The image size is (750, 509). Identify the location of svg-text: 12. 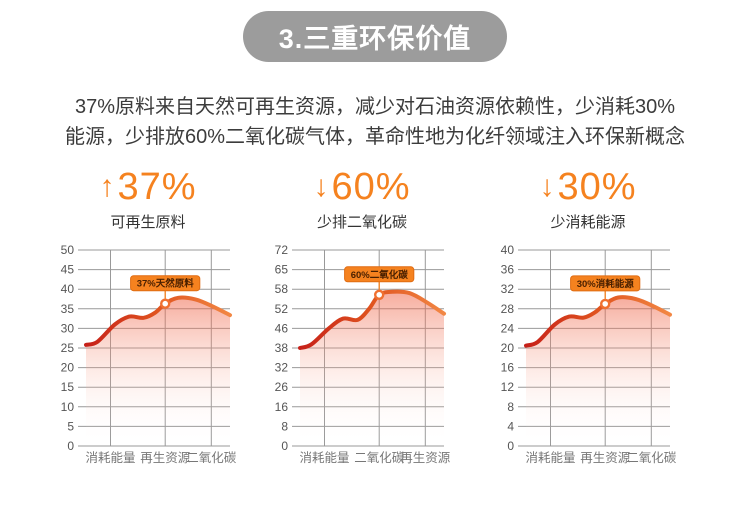
(508, 387).